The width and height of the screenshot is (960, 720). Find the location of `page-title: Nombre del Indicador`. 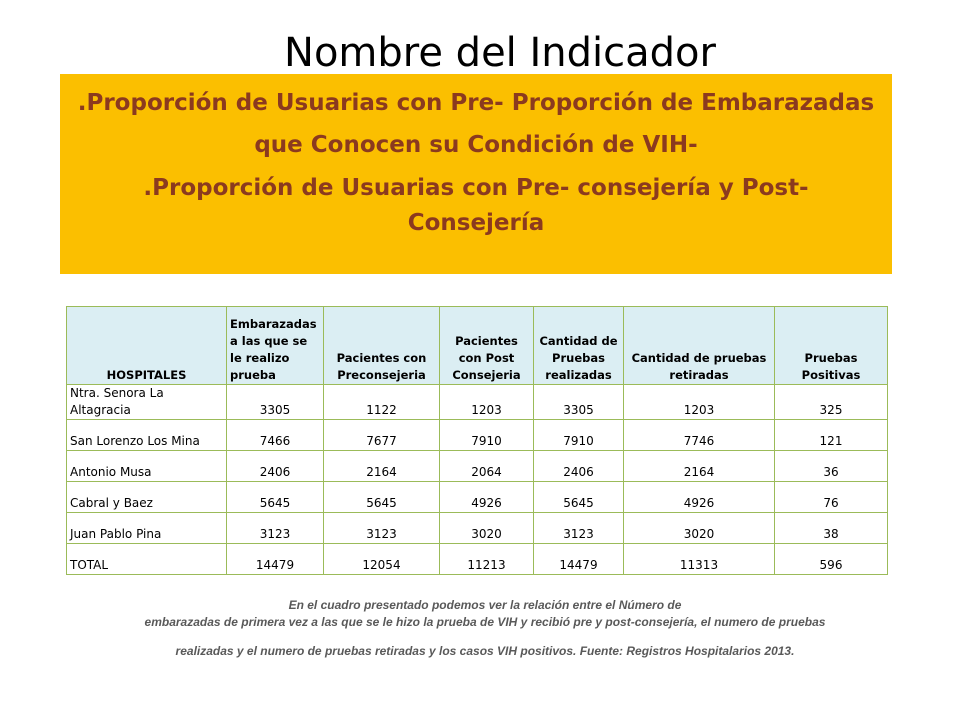

page-title: Nombre del Indicador is located at coordinates (500, 53).